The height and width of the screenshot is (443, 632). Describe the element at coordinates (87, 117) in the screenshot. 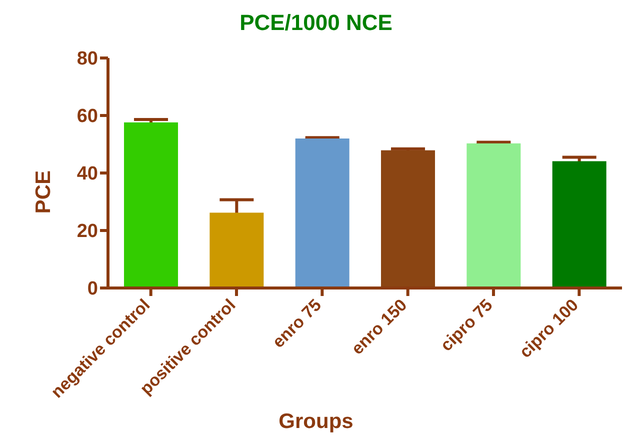

I see `y-tick-label: 60` at that location.